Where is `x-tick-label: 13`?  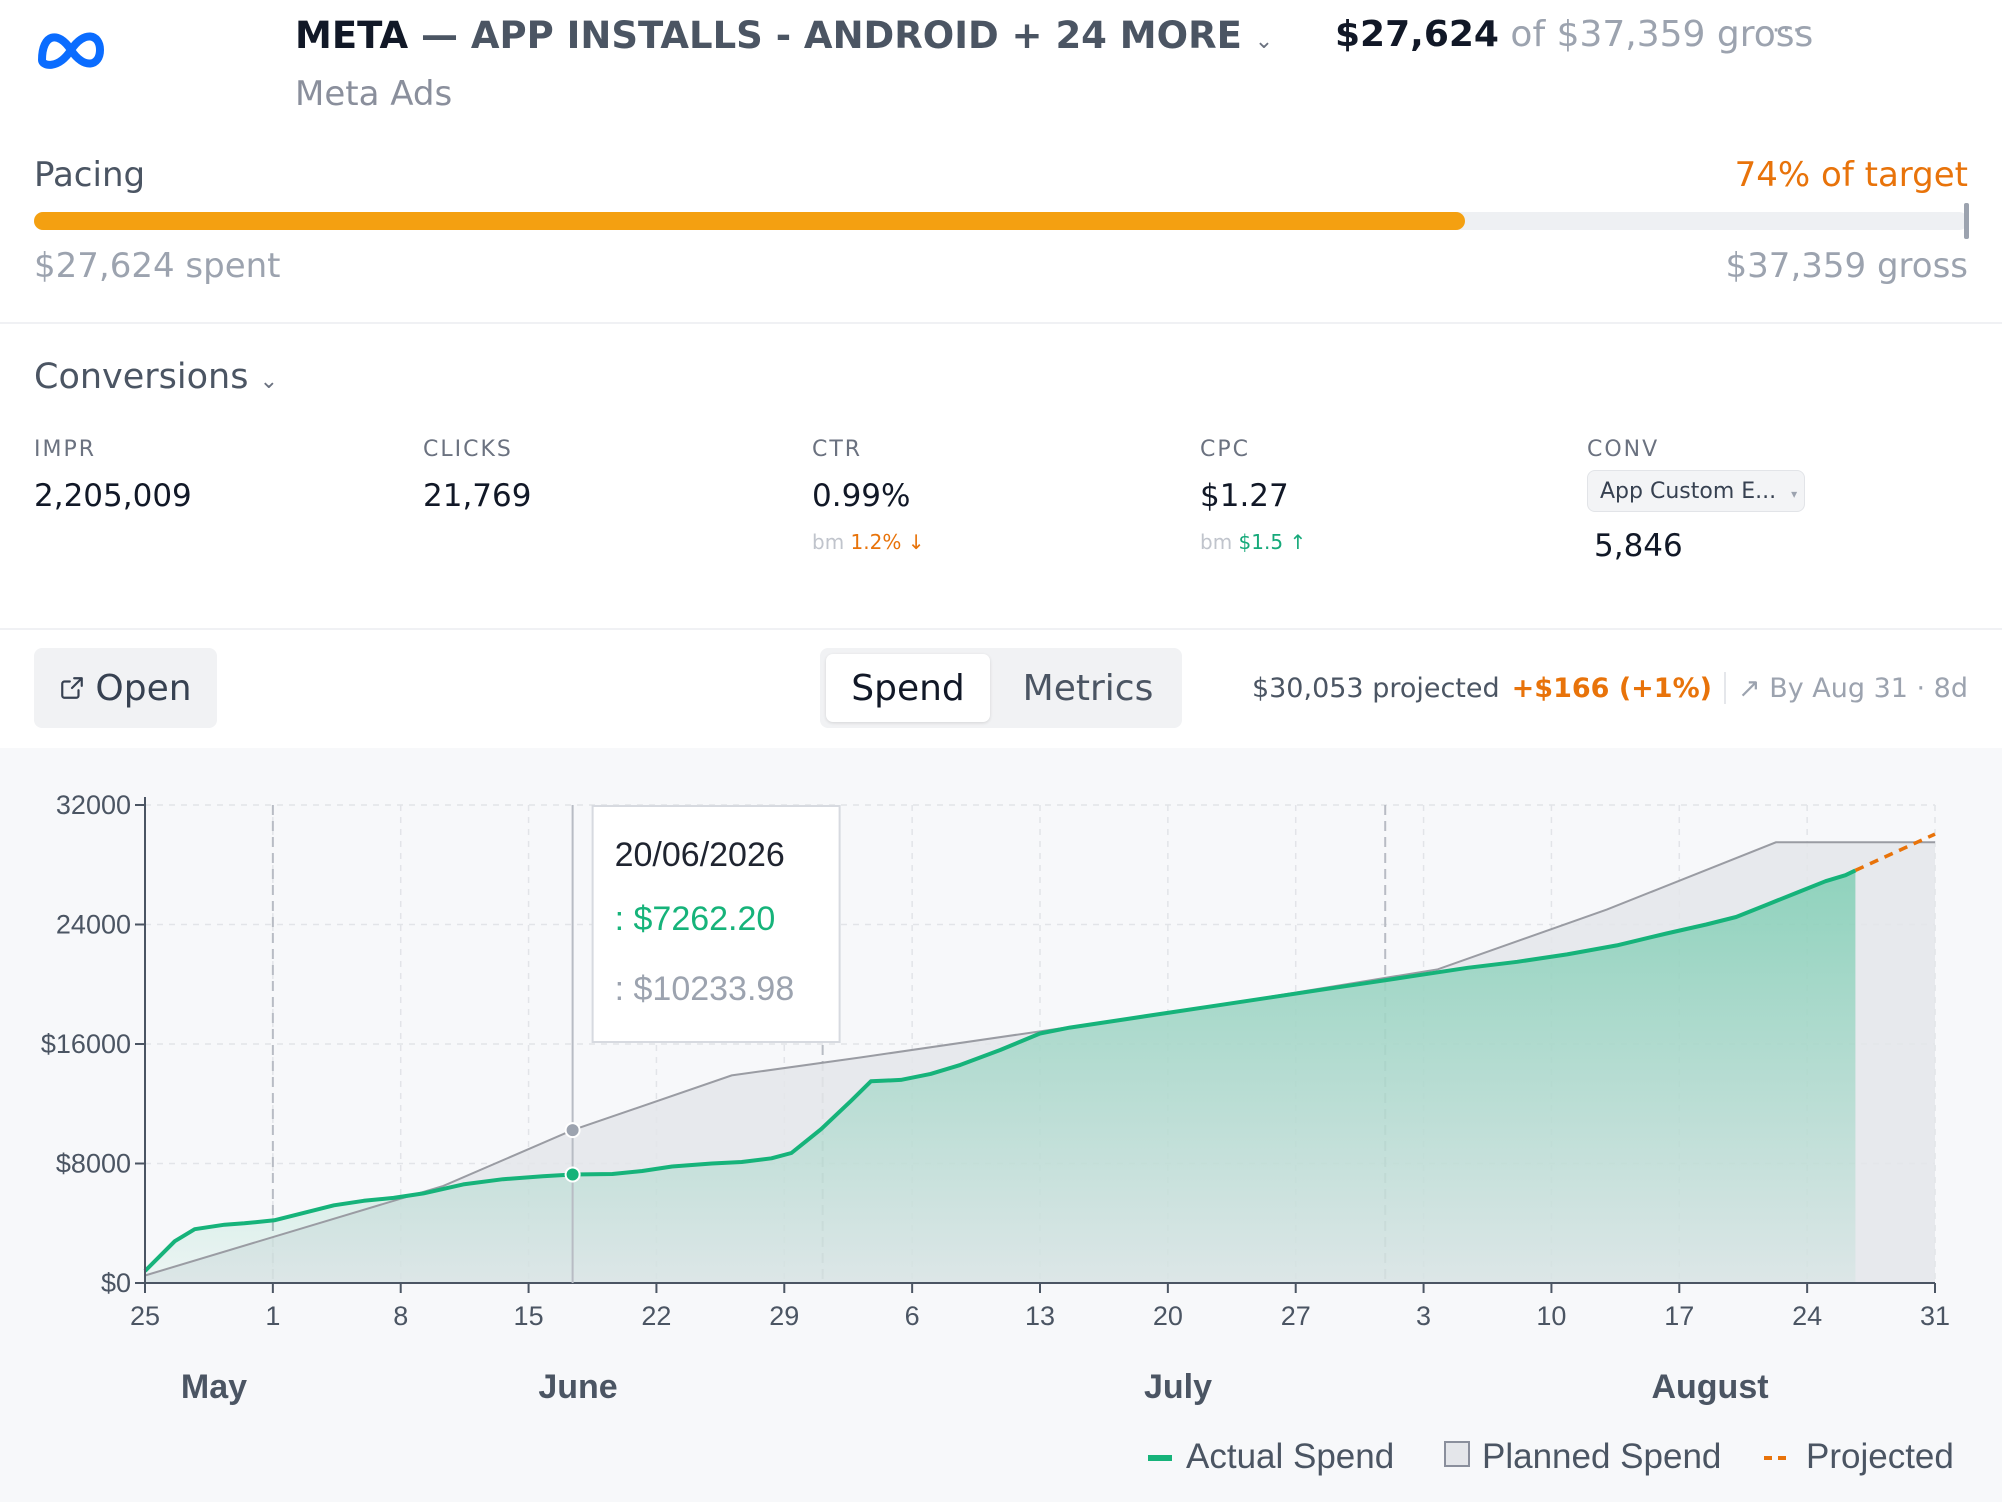
x-tick-label: 13 is located at coordinates (1040, 1316).